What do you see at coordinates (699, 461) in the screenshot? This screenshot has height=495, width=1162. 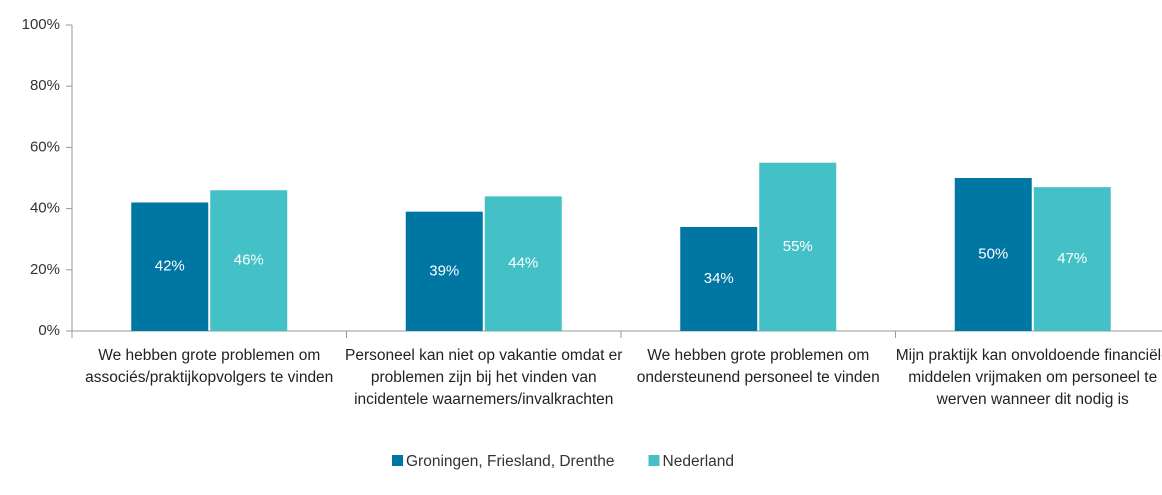 I see `legend-label: Nederland` at bounding box center [699, 461].